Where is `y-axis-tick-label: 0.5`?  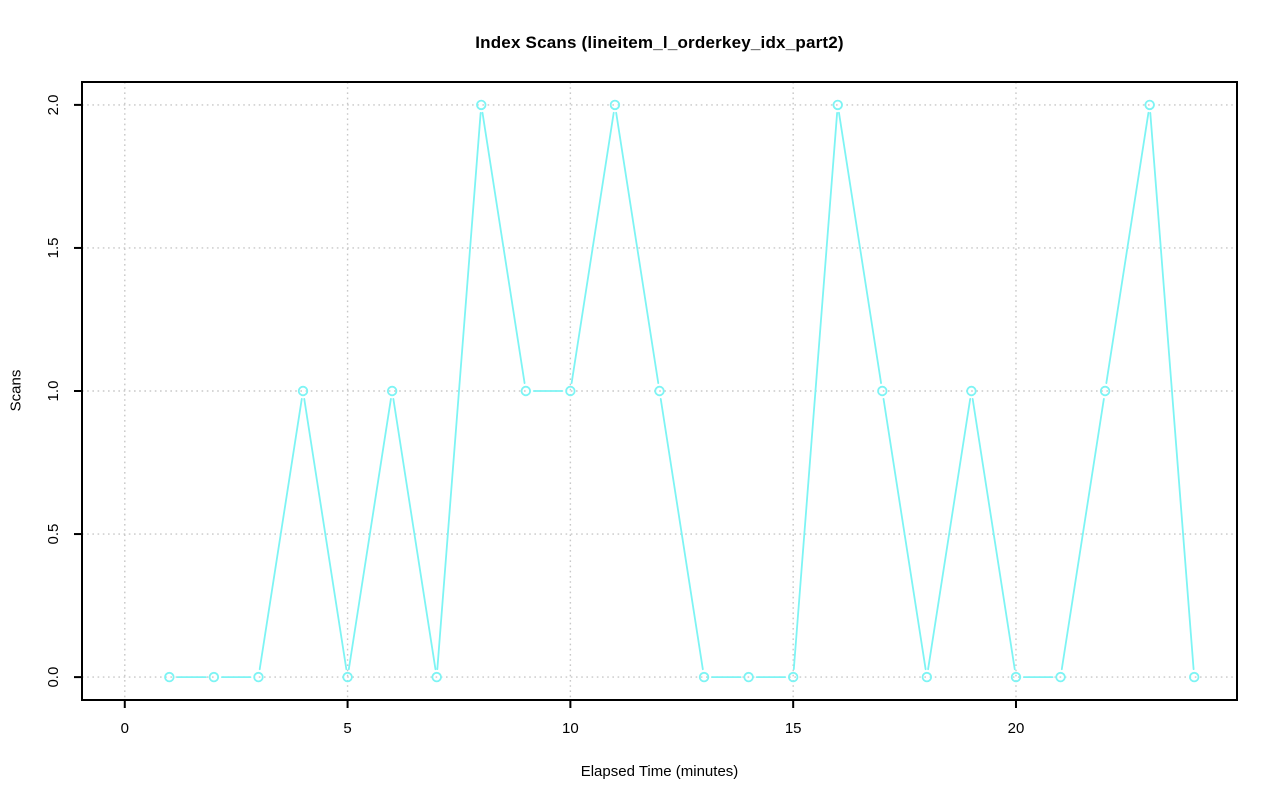 y-axis-tick-label: 0.5 is located at coordinates (53, 534).